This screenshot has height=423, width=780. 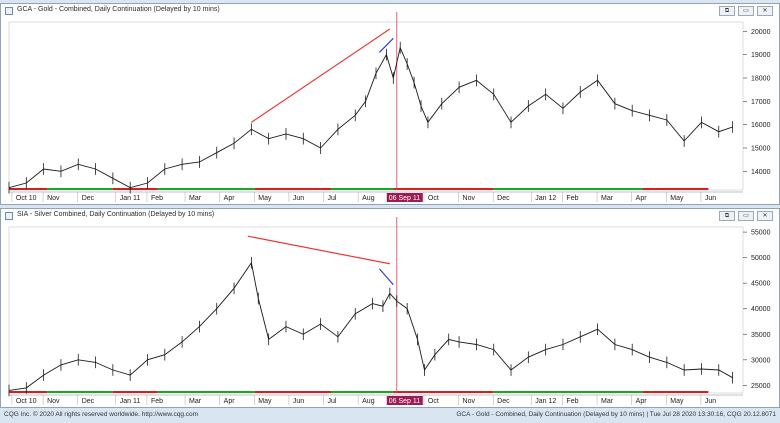 What do you see at coordinates (321, 75) in the screenshot?
I see `red-trendline` at bounding box center [321, 75].